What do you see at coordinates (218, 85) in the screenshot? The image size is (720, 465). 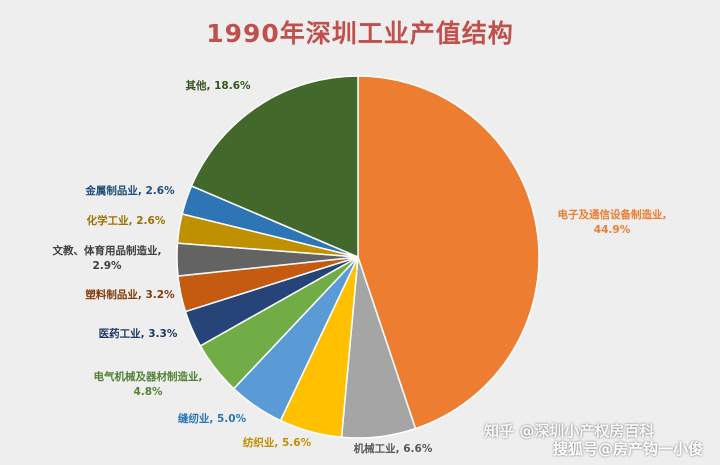 I see `slice-label: 其他, 18.6%` at bounding box center [218, 85].